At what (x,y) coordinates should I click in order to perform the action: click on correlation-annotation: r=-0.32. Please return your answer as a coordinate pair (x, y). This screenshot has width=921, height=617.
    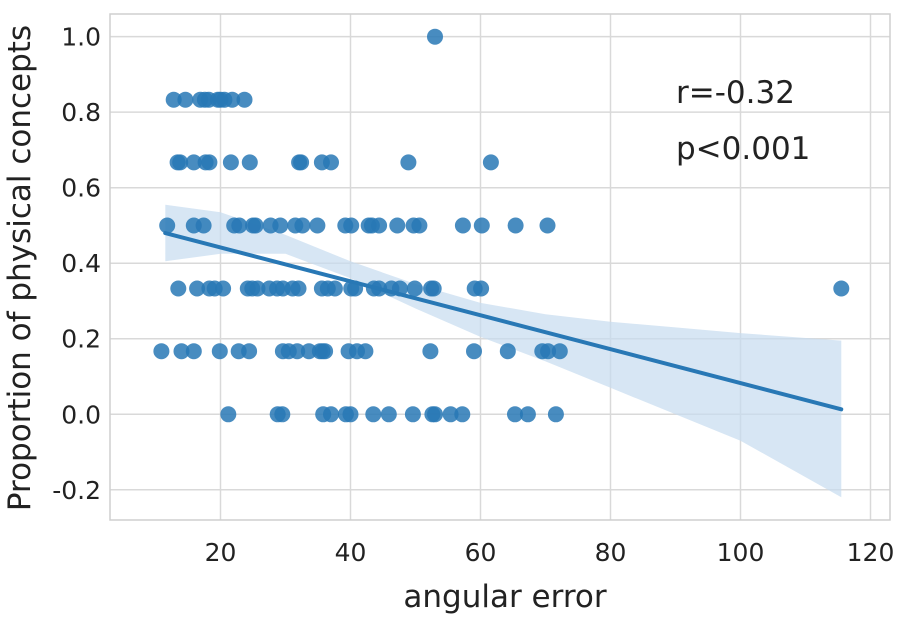
    Looking at the image, I should click on (735, 93).